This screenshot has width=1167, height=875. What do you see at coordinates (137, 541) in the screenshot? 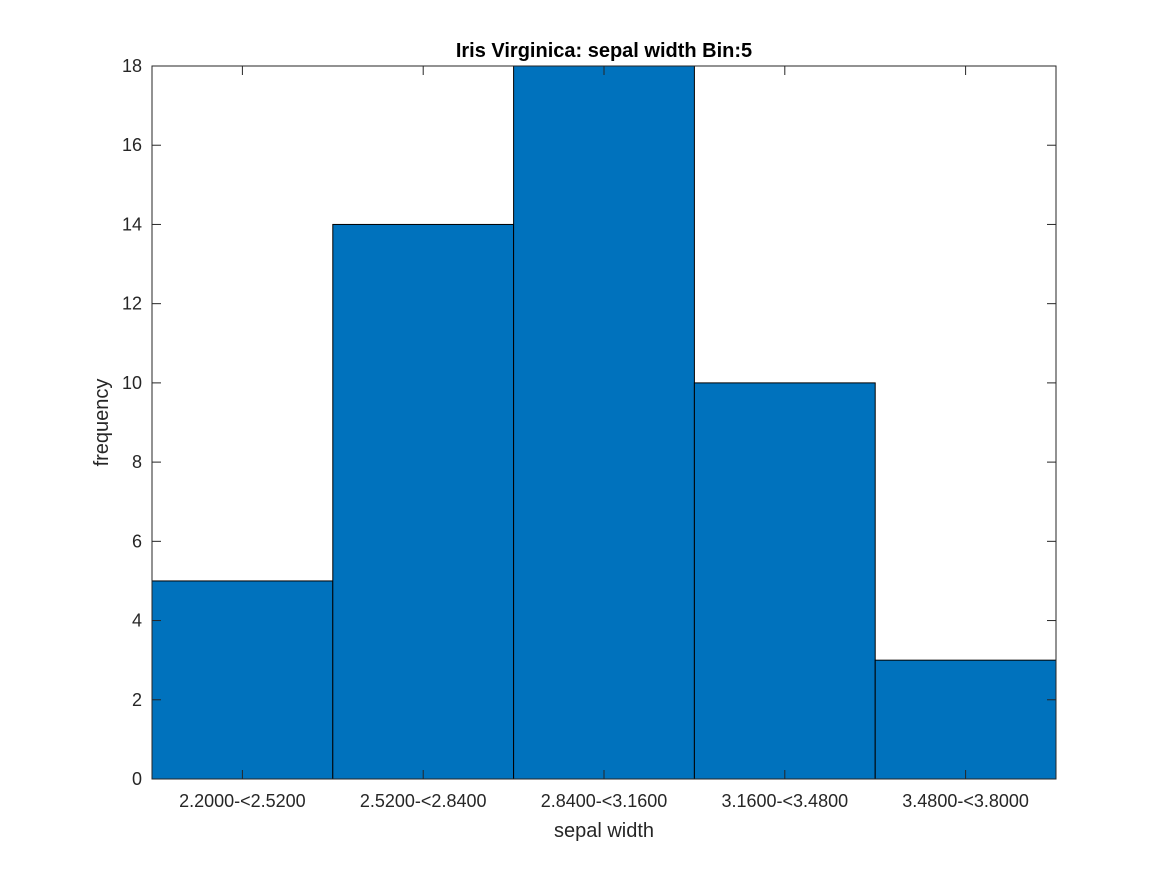
I see `y-tick-label-6: 6` at bounding box center [137, 541].